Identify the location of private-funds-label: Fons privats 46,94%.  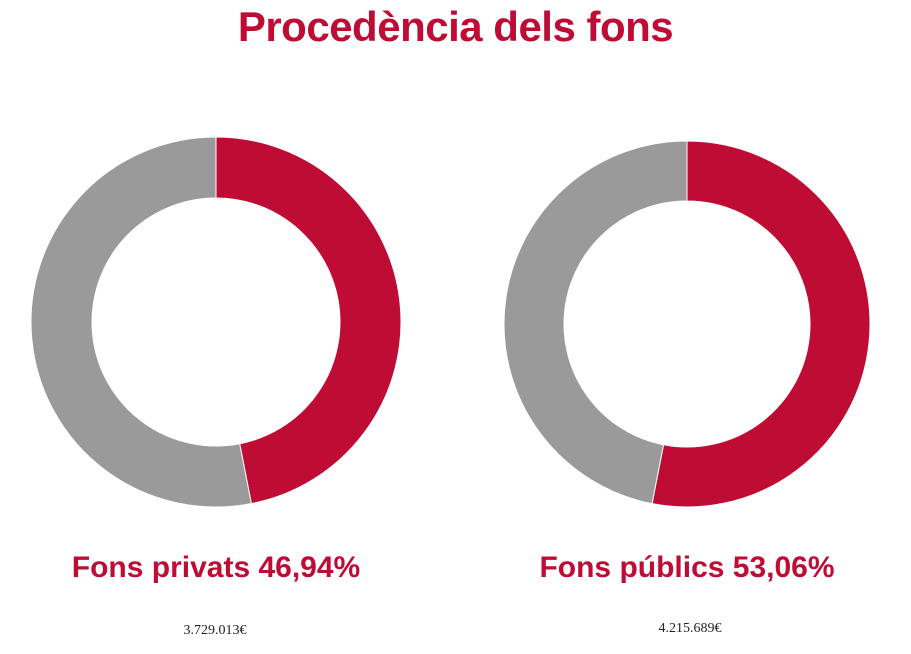
(216, 567).